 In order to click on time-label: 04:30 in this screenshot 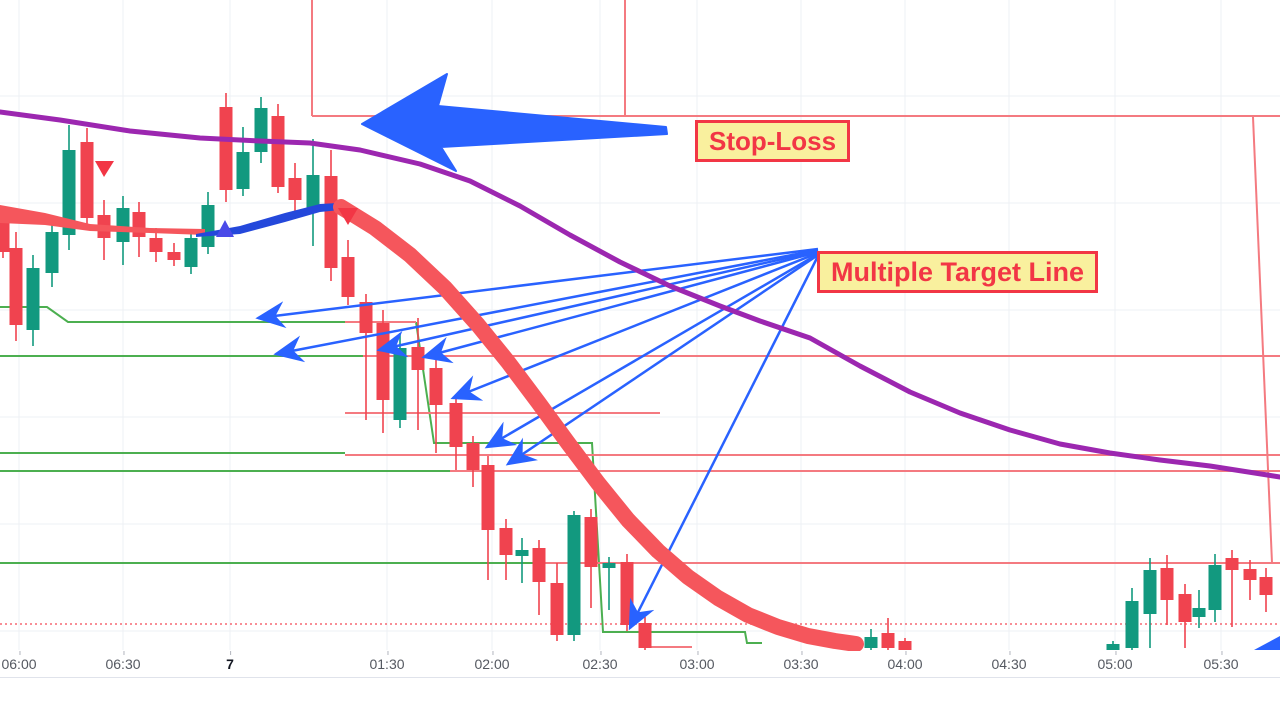, I will do `click(1009, 664)`.